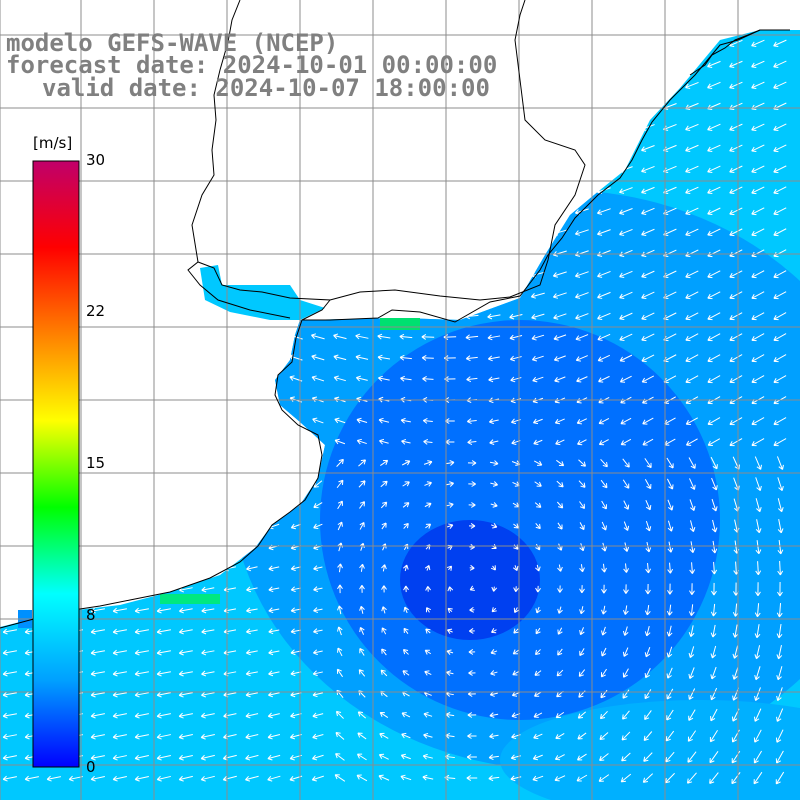 The image size is (800, 800). I want to click on coastline-northern-interior, so click(216, 131).